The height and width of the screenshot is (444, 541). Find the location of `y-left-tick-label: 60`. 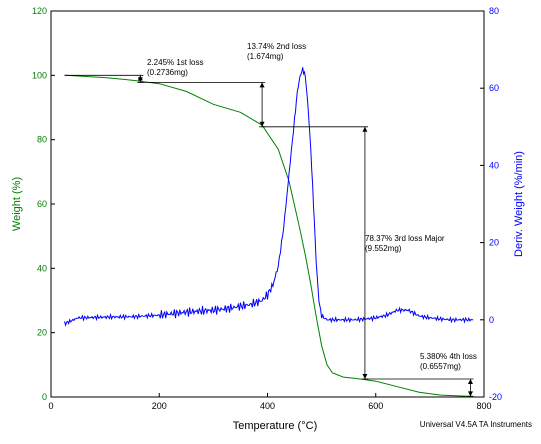

y-left-tick-label: 60 is located at coordinates (42, 204).